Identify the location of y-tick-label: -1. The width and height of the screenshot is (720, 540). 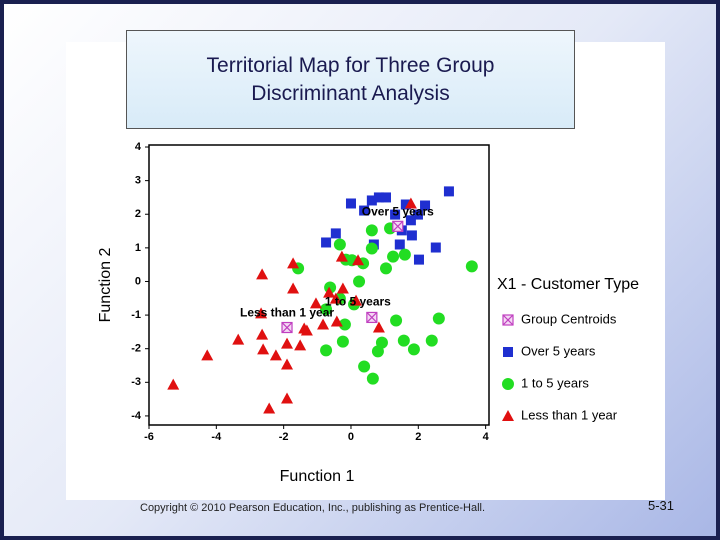
(136, 315).